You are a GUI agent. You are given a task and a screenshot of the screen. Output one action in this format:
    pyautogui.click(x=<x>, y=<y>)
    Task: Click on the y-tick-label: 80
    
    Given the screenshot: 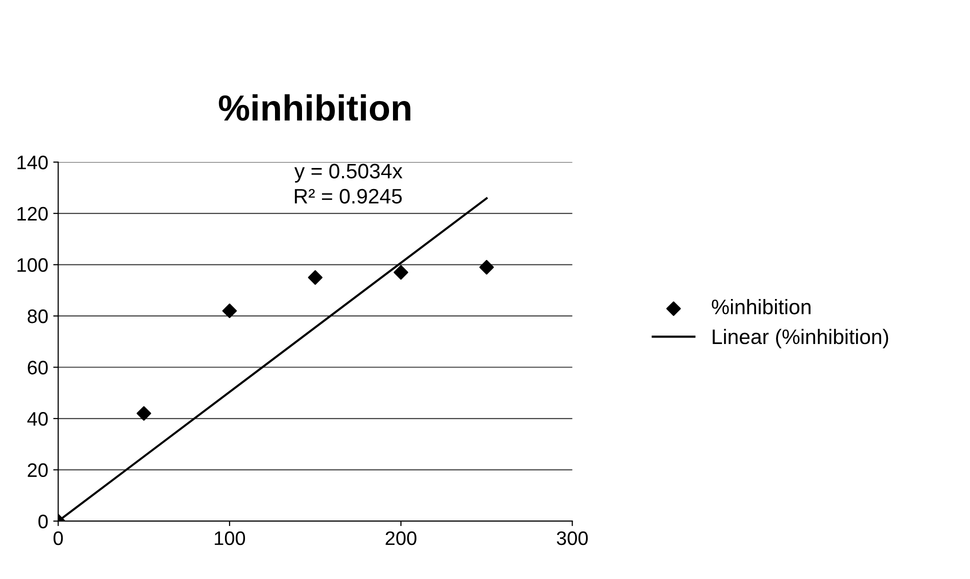 What is the action you would take?
    pyautogui.click(x=38, y=316)
    